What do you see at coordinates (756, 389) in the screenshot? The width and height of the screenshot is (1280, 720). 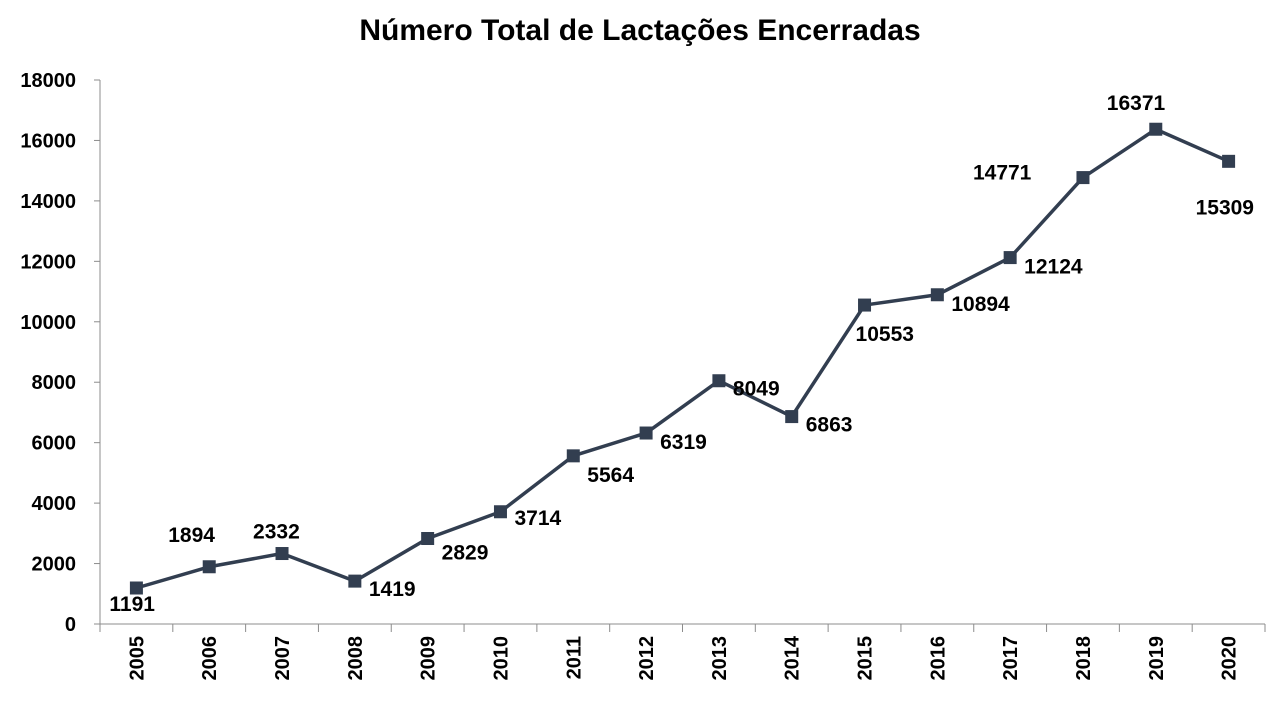 I see `data-label: 8049` at bounding box center [756, 389].